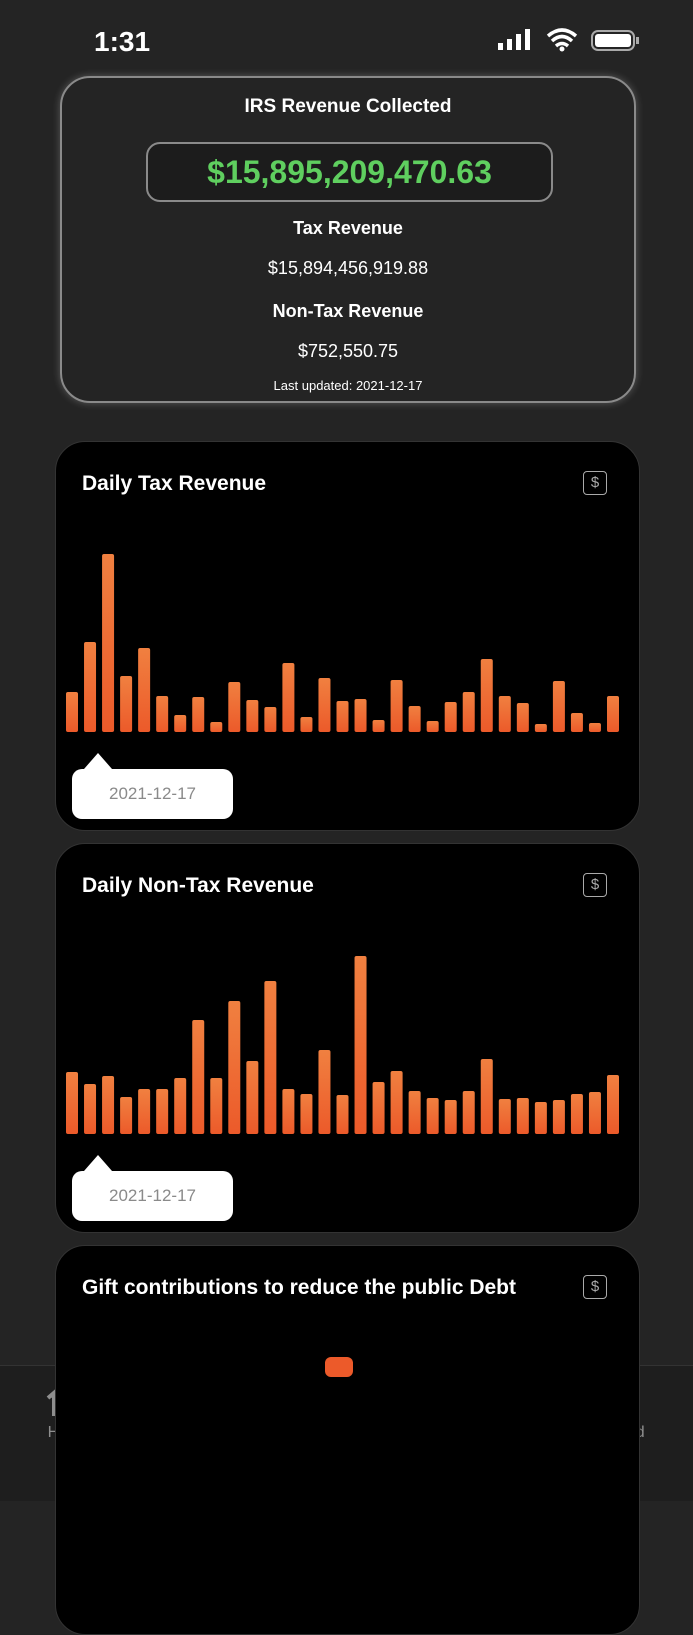 This screenshot has height=1635, width=693. Describe the element at coordinates (348, 311) in the screenshot. I see `nontax-label: Non-Tax Revenue` at that location.